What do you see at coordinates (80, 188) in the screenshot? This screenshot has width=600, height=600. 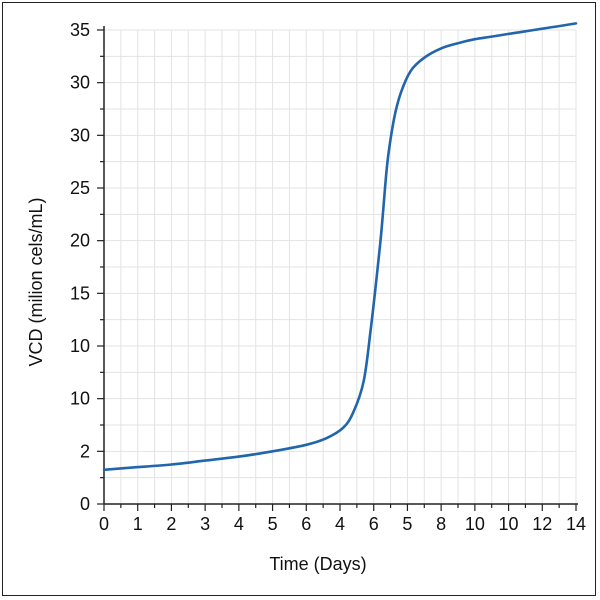 I see `y-tick-label: 25` at bounding box center [80, 188].